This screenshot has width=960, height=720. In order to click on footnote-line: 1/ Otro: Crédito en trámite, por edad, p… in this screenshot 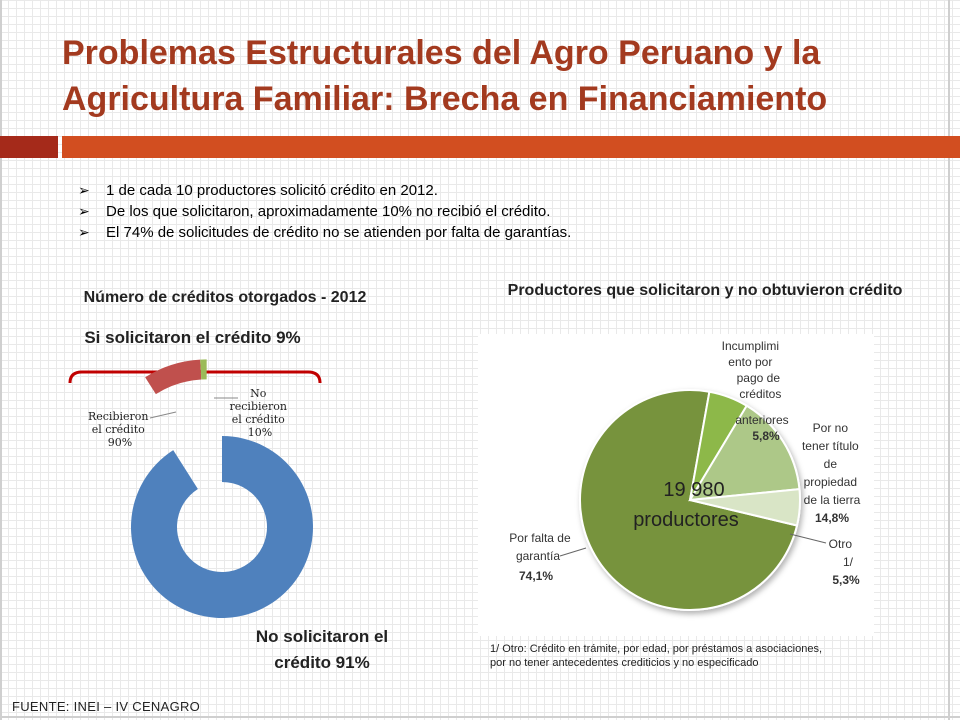, I will do `click(656, 649)`.